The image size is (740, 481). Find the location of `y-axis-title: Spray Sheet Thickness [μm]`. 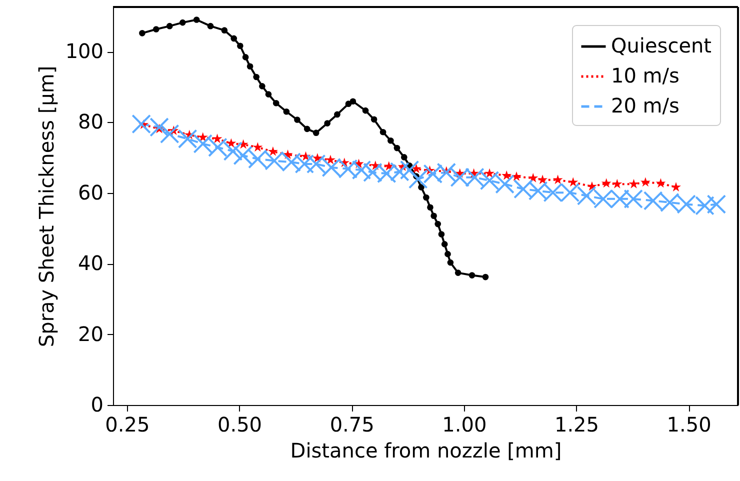

y-axis-title: Spray Sheet Thickness [μm] is located at coordinates (46, 207).